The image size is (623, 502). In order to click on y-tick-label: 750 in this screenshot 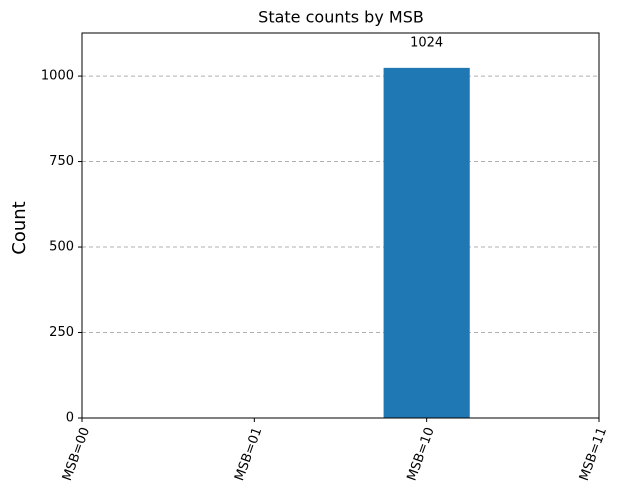, I will do `click(61, 161)`.